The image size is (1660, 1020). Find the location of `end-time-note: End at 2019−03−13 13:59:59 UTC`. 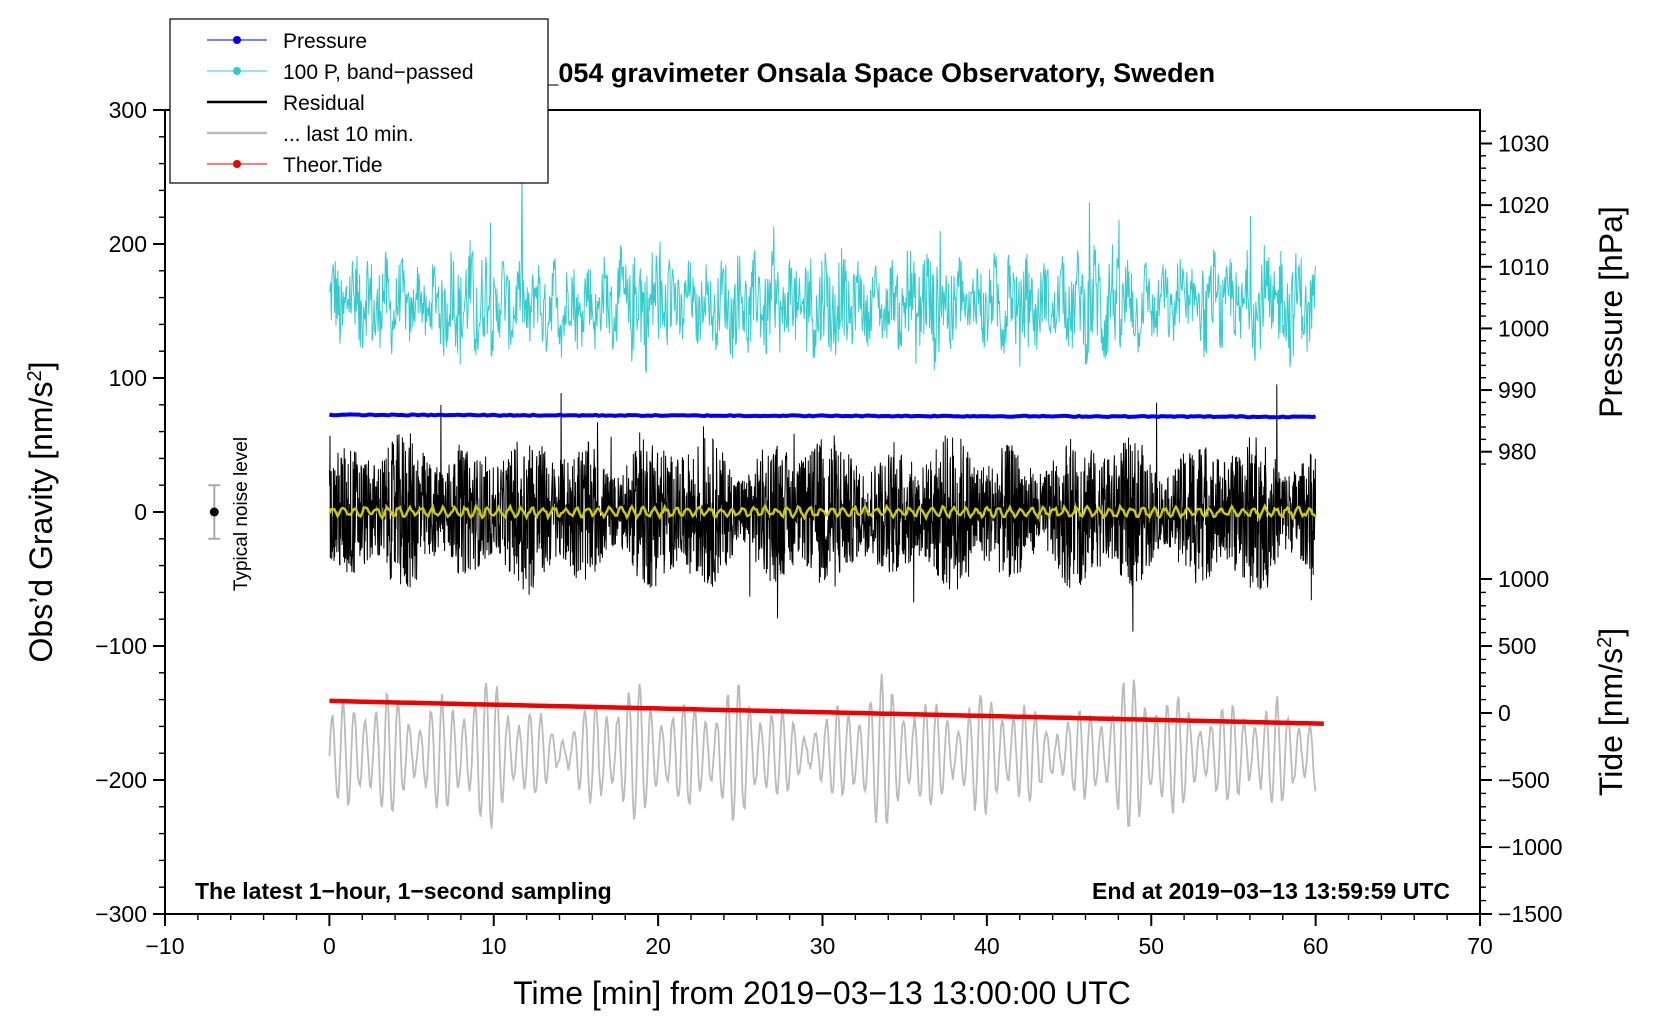

end-time-note: End at 2019−03−13 13:59:59 UTC is located at coordinates (1271, 891).